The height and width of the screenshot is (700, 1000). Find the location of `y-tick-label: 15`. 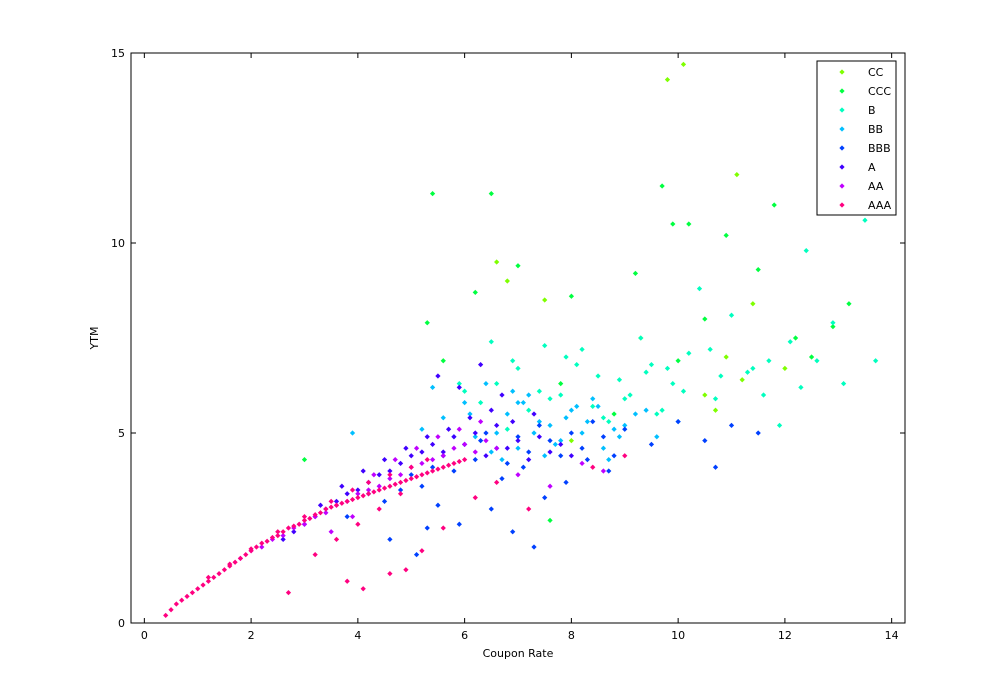

y-tick-label: 15 is located at coordinates (118, 53).